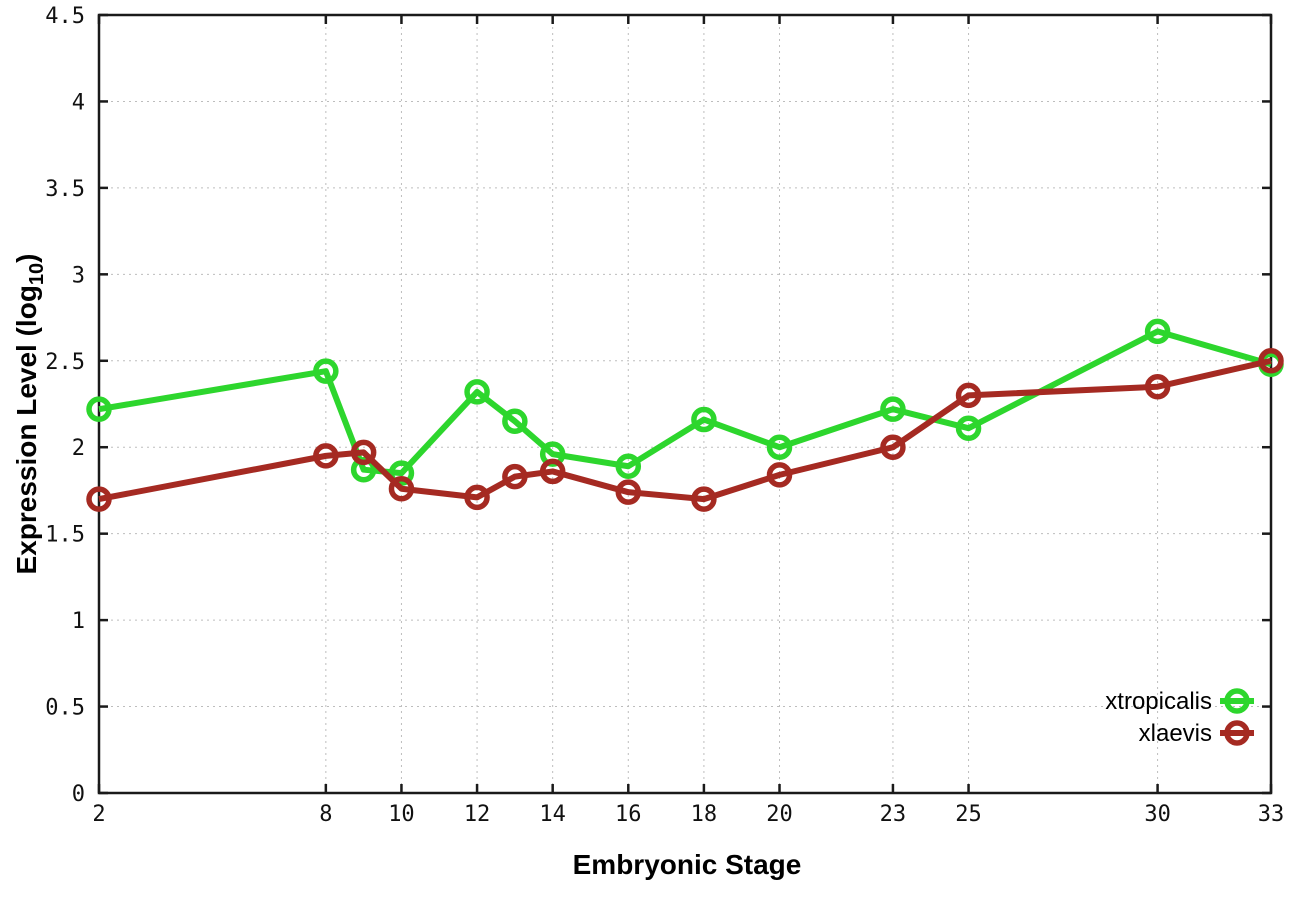  I want to click on x-tick-label: 33, so click(1271, 814).